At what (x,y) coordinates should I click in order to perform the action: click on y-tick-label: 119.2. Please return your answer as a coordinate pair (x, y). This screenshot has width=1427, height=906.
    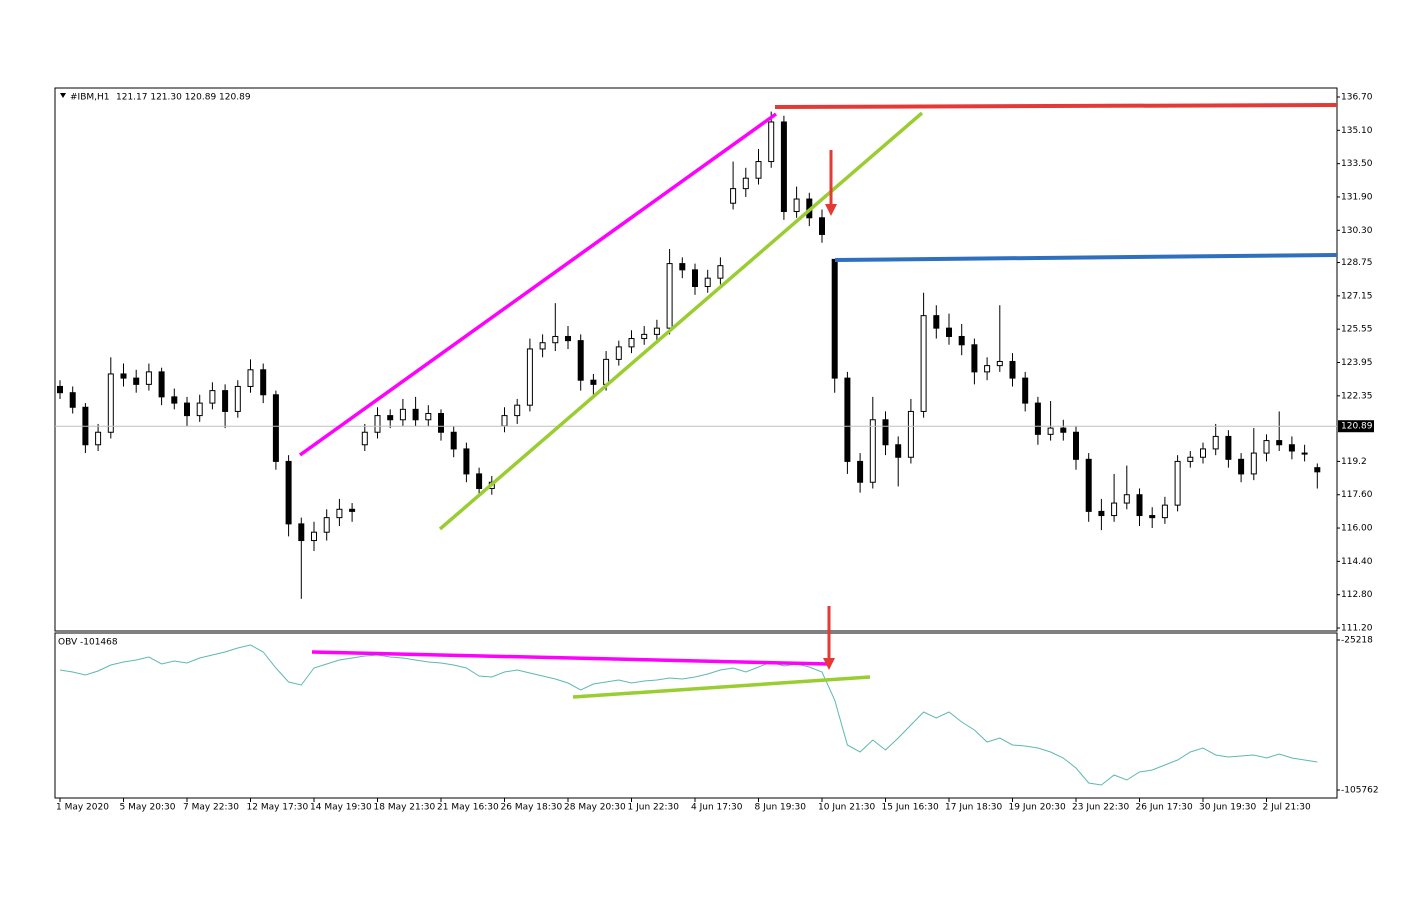
    Looking at the image, I should click on (1354, 462).